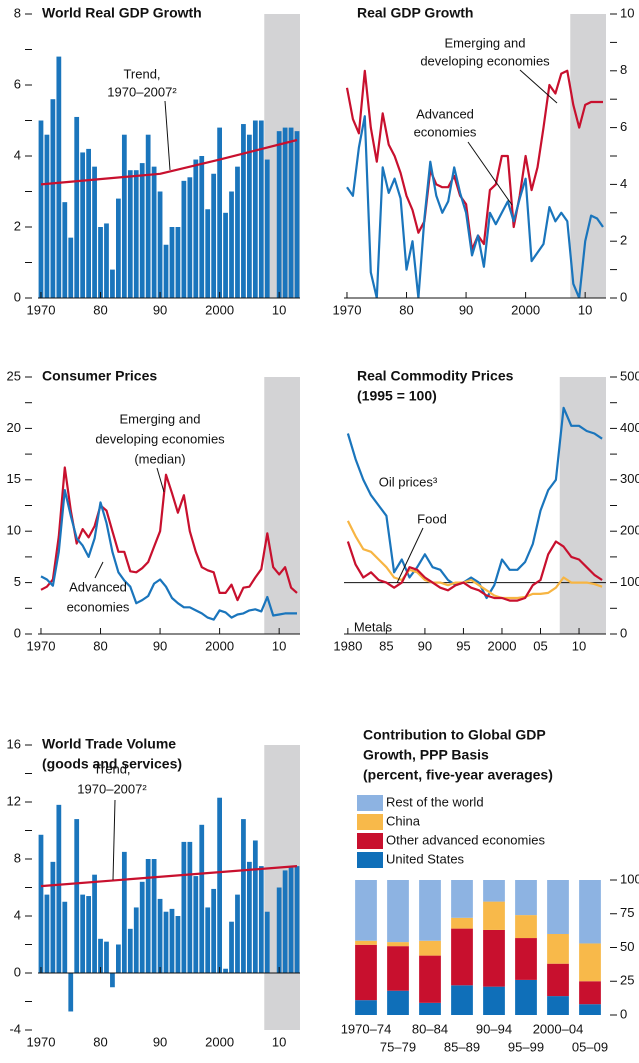  What do you see at coordinates (485, 60) in the screenshot?
I see `annotation: developing economies` at bounding box center [485, 60].